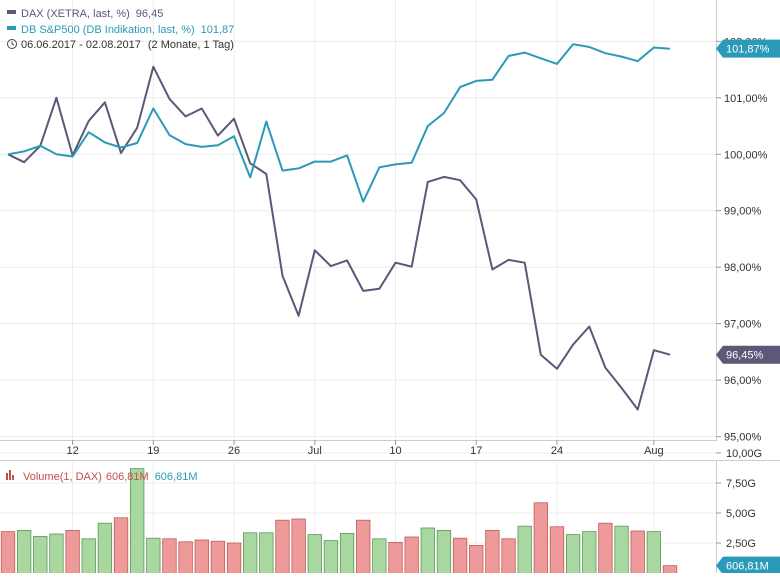 The width and height of the screenshot is (780, 578). I want to click on sp500-end-tag: 101,87%, so click(748, 48).